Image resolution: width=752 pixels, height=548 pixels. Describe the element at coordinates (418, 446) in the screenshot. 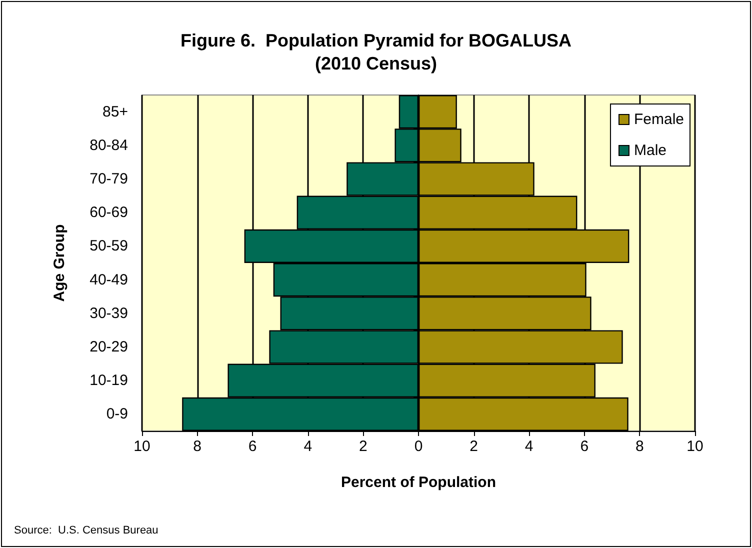

I see `x-tick-label: 0` at that location.